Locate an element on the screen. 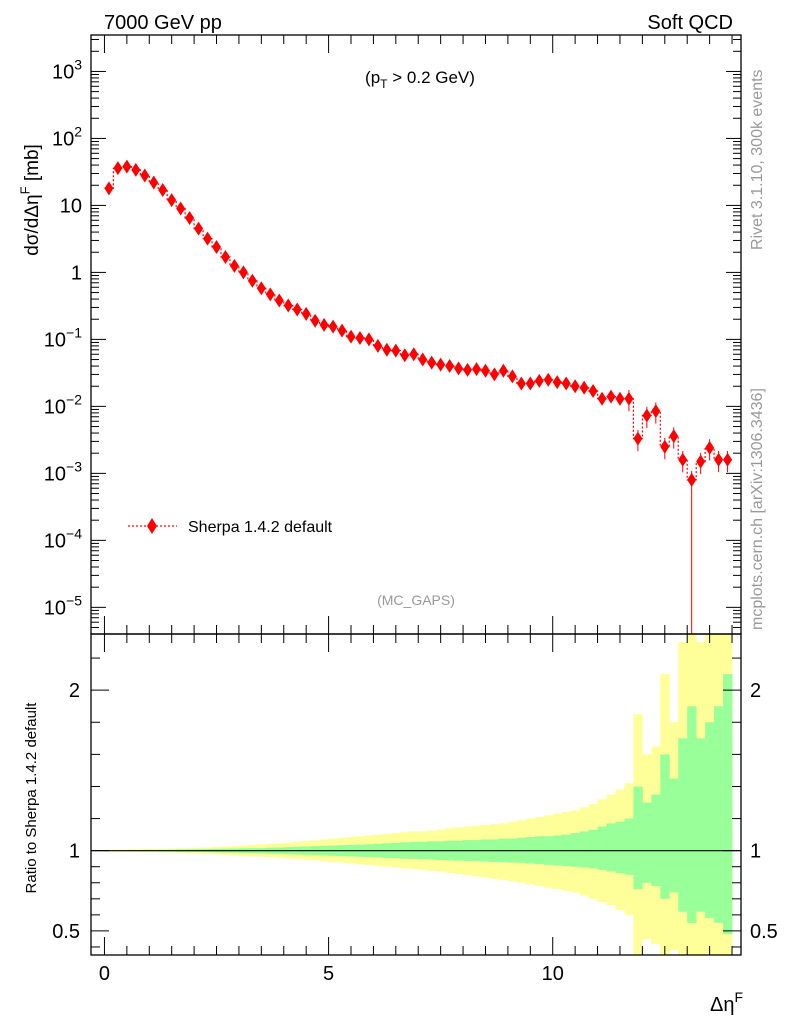  main-y-tick-label: 10² is located at coordinates (67, 136).